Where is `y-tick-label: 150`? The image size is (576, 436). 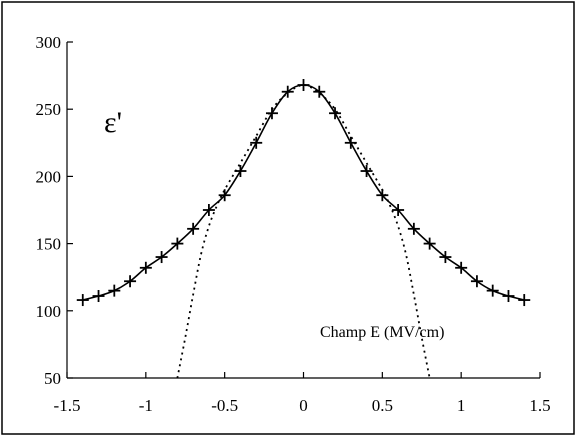
y-tick-label: 150 is located at coordinates (49, 244).